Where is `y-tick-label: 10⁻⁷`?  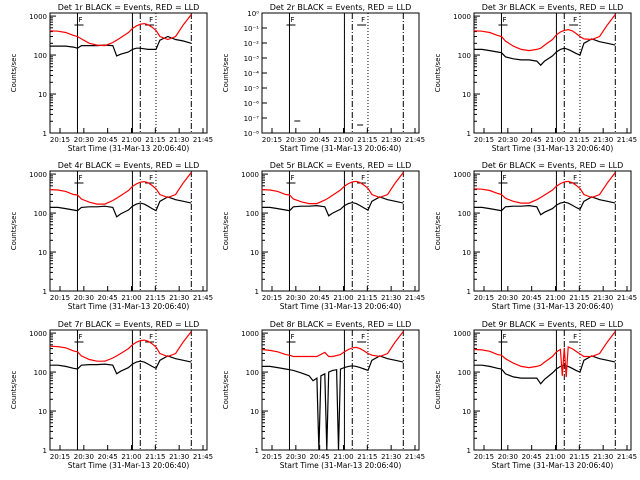
y-tick-label: 10⁻⁷ is located at coordinates (252, 119).